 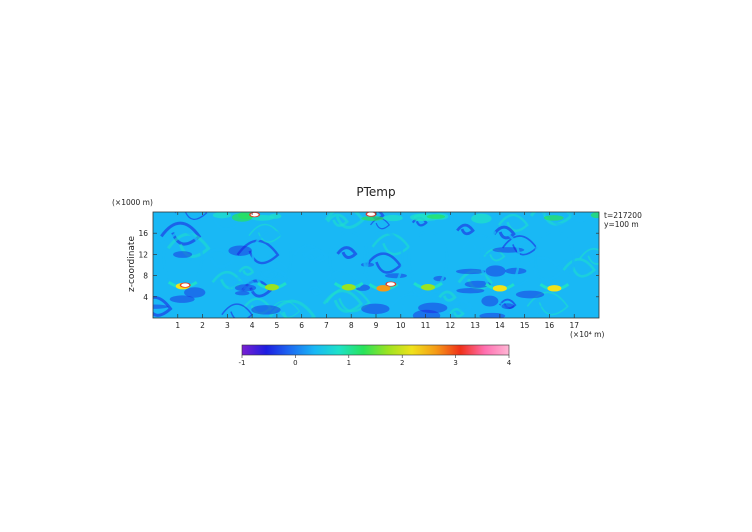 I want to click on heatmap-swirls, so click(x=376, y=265).